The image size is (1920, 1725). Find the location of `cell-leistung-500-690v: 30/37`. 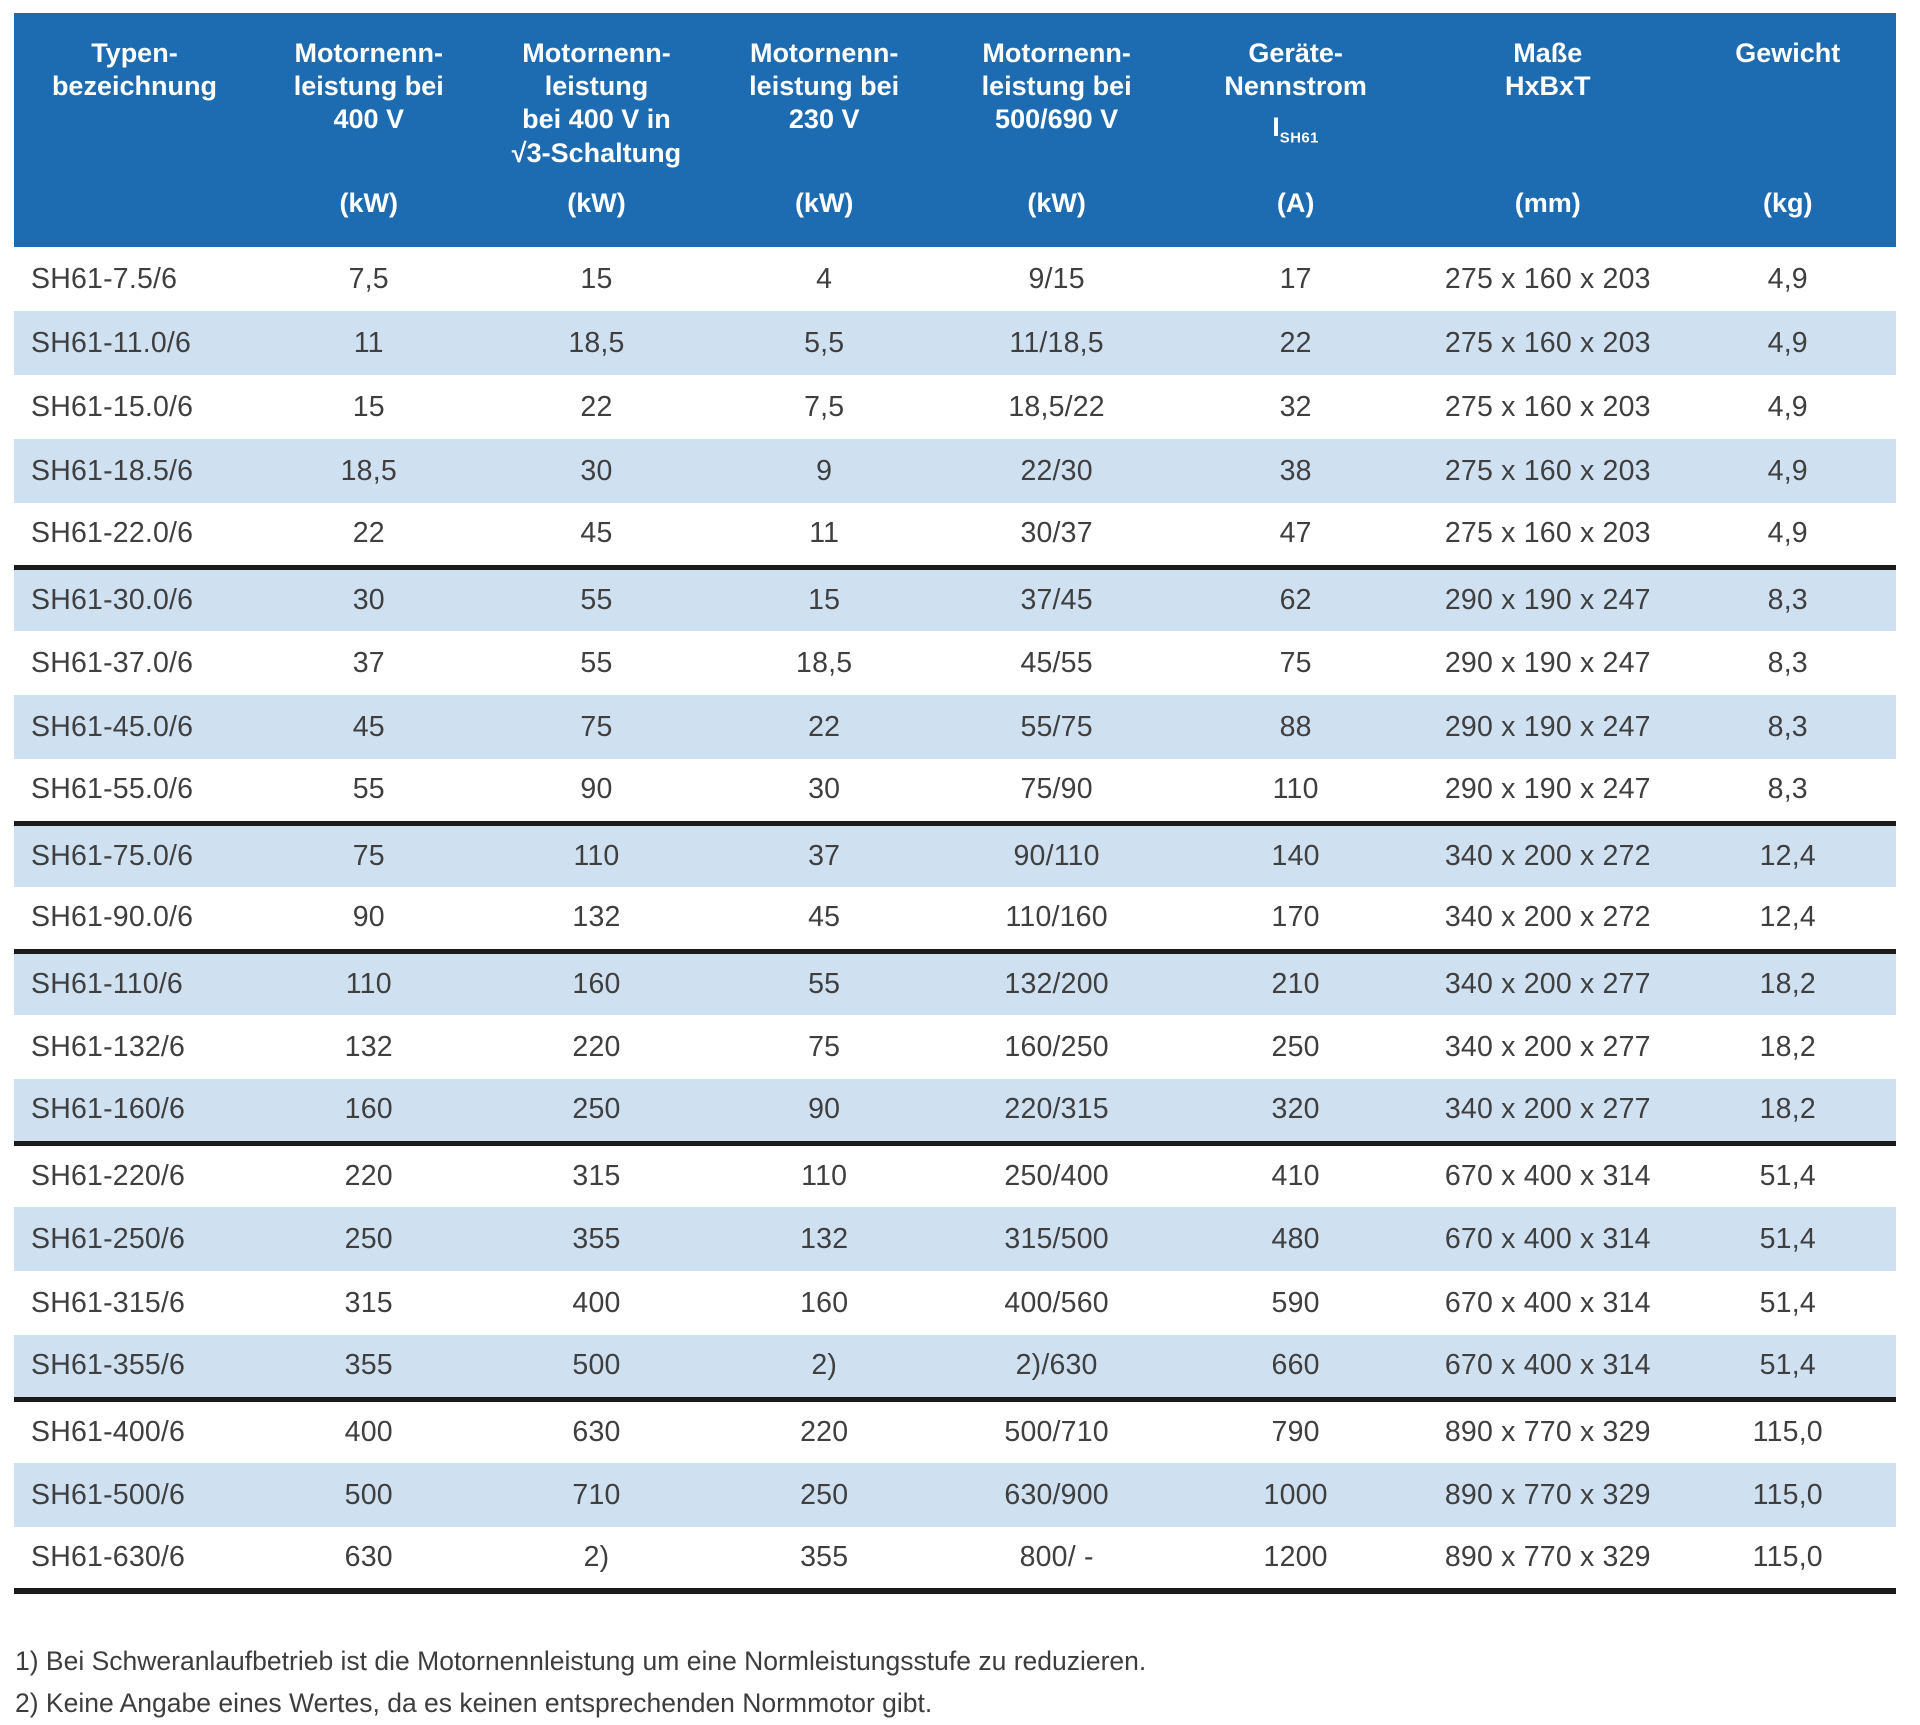

cell-leistung-500-690v: 30/37 is located at coordinates (1056, 533).